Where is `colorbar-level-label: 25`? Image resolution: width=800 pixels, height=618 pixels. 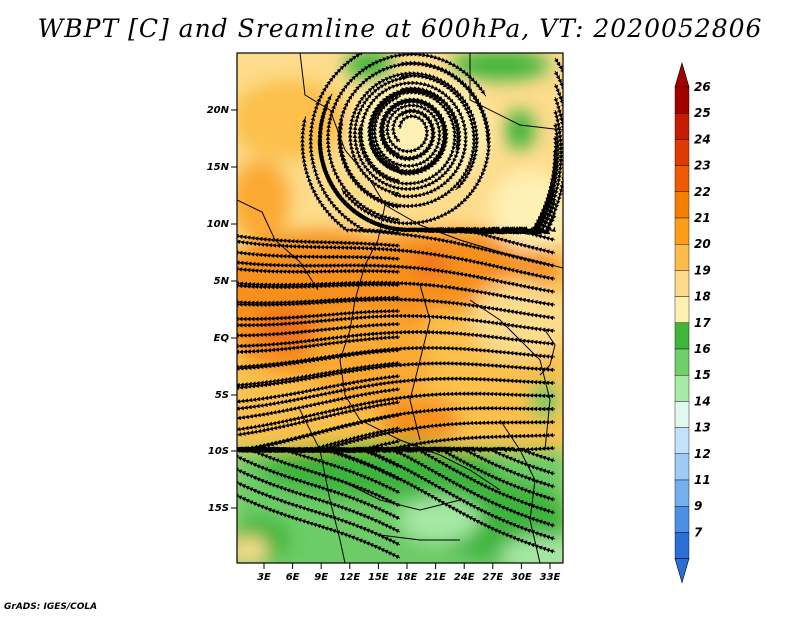 colorbar-level-label: 25 is located at coordinates (702, 113).